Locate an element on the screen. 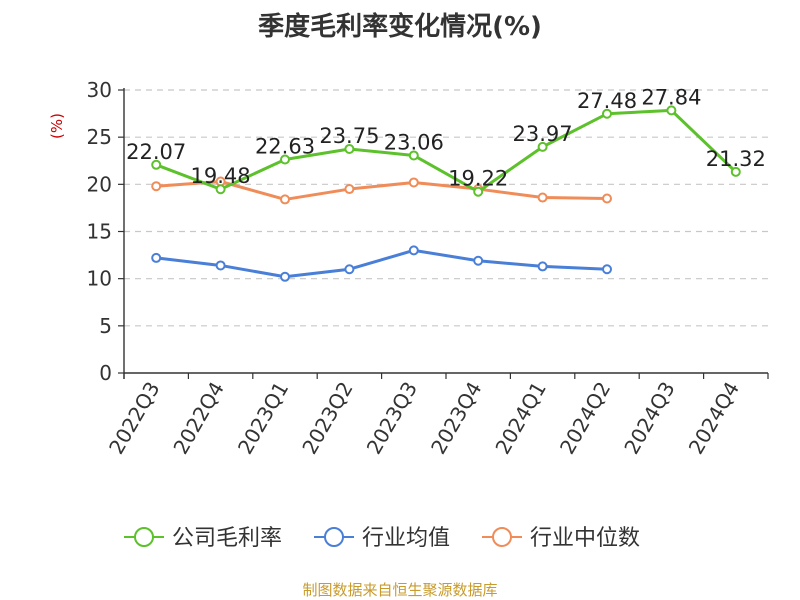 The height and width of the screenshot is (600, 800). data-label: 21.32 is located at coordinates (736, 159).